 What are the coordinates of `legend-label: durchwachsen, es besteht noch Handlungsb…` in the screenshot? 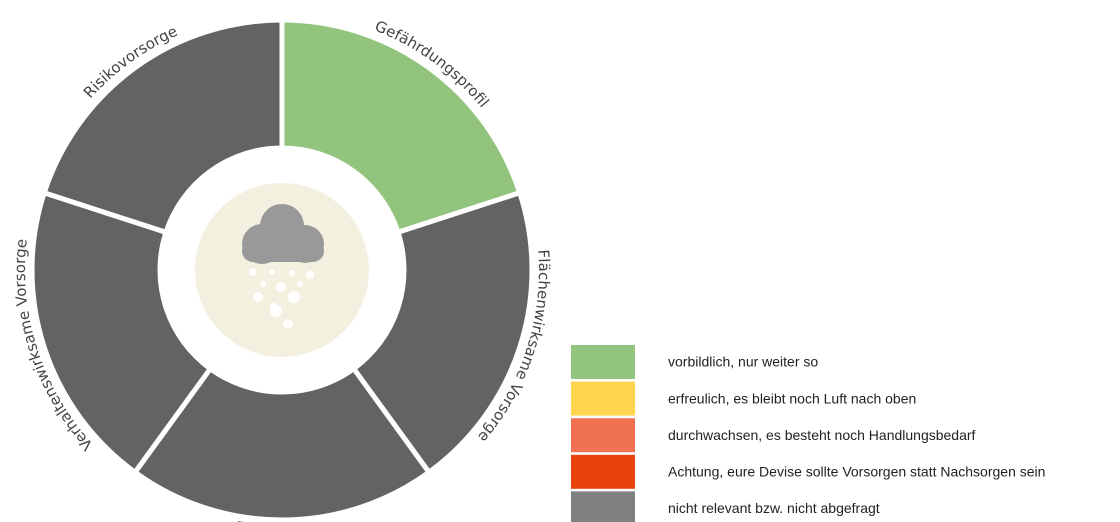 It's located at (822, 435).